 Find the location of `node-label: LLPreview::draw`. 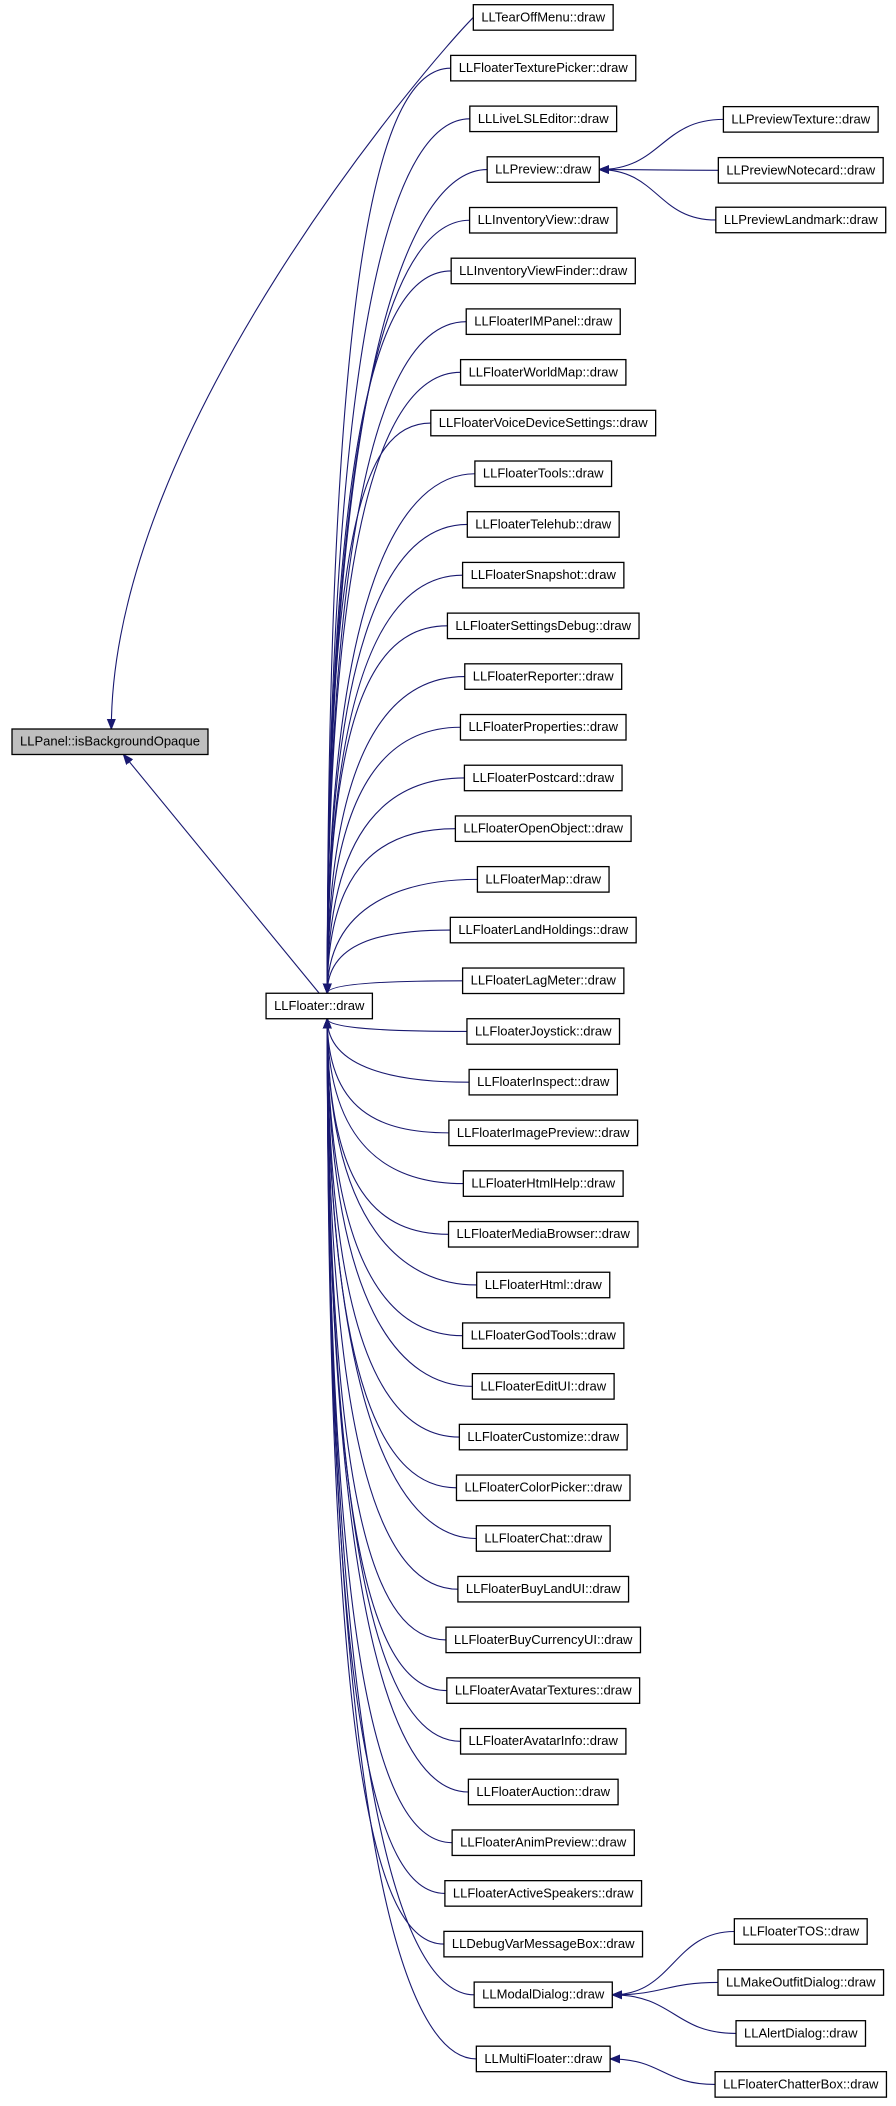

node-label: LLPreview::draw is located at coordinates (543, 168).